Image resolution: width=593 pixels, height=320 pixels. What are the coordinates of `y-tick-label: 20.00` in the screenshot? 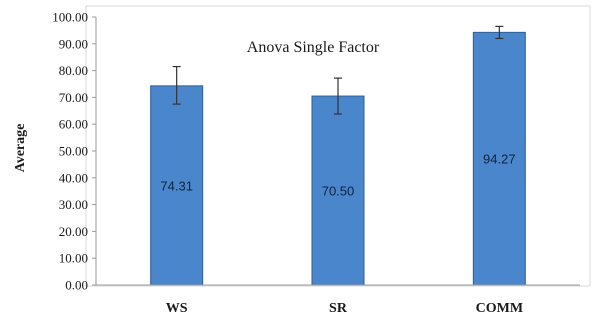 It's located at (73, 231).